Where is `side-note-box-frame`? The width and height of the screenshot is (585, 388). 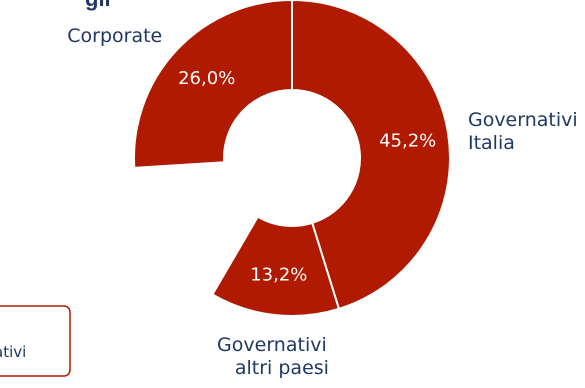
side-note-box-frame is located at coordinates (35, 341).